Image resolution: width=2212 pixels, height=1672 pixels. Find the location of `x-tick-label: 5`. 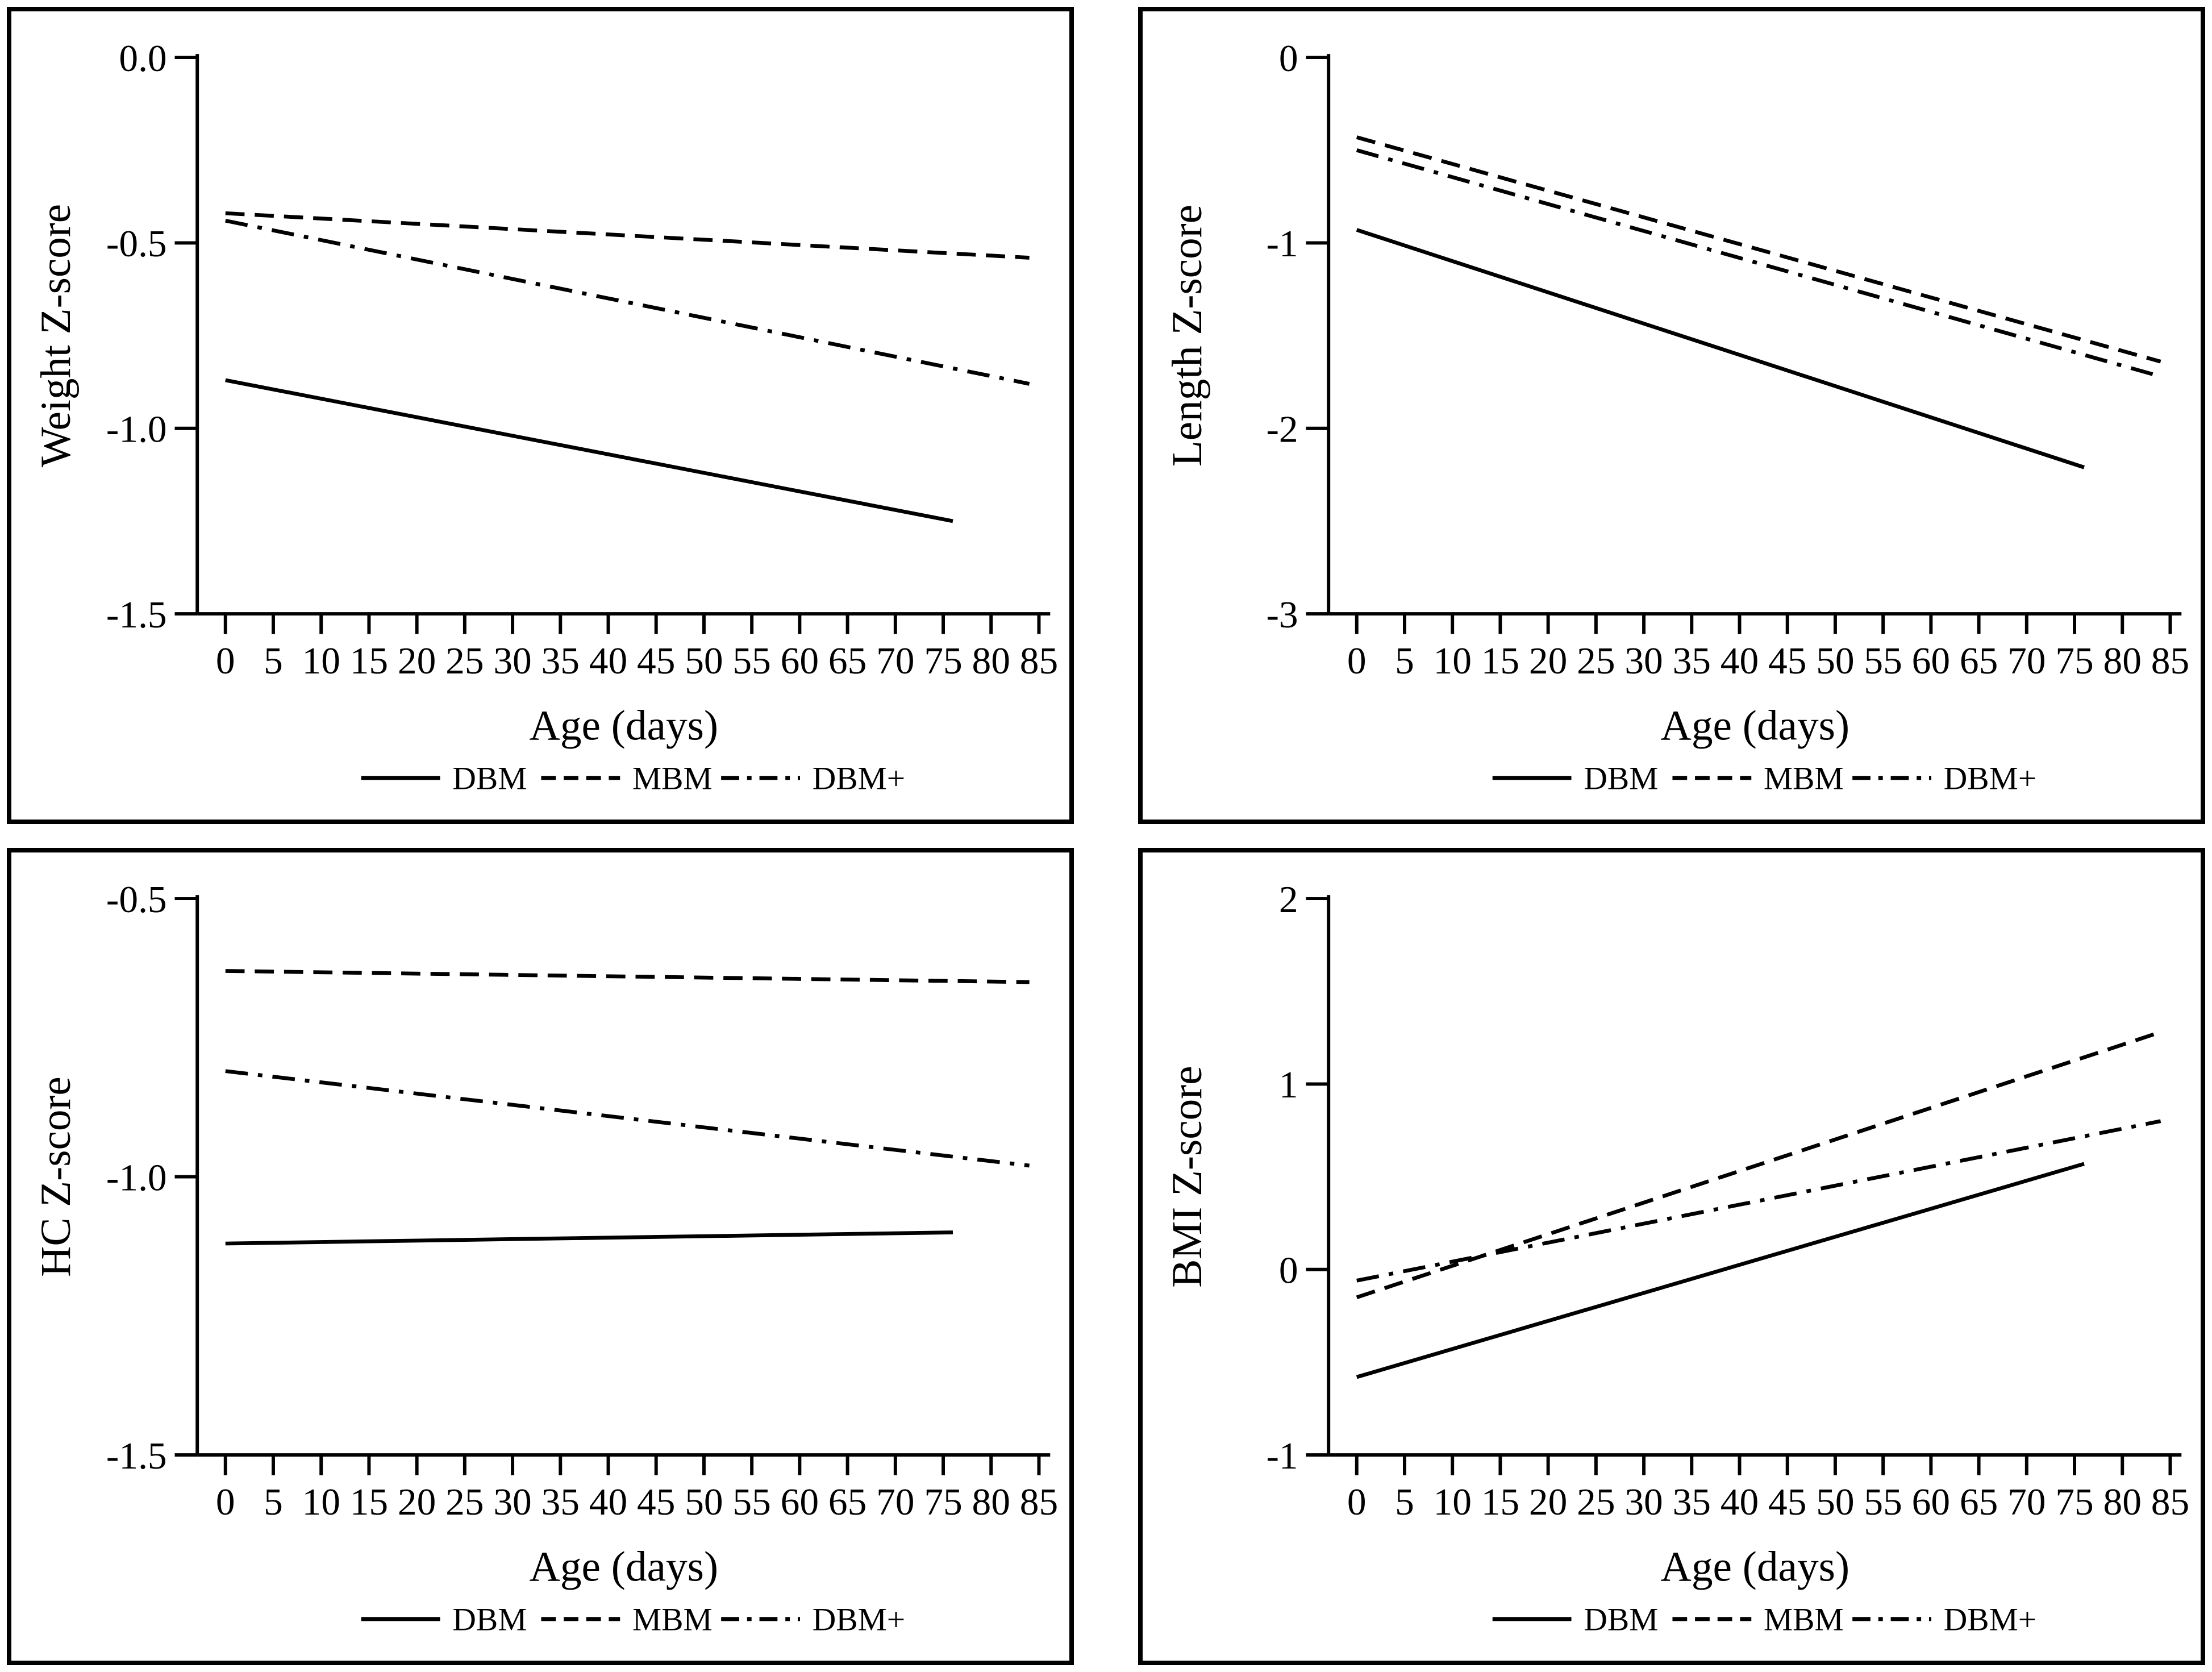

x-tick-label: 5 is located at coordinates (273, 660).